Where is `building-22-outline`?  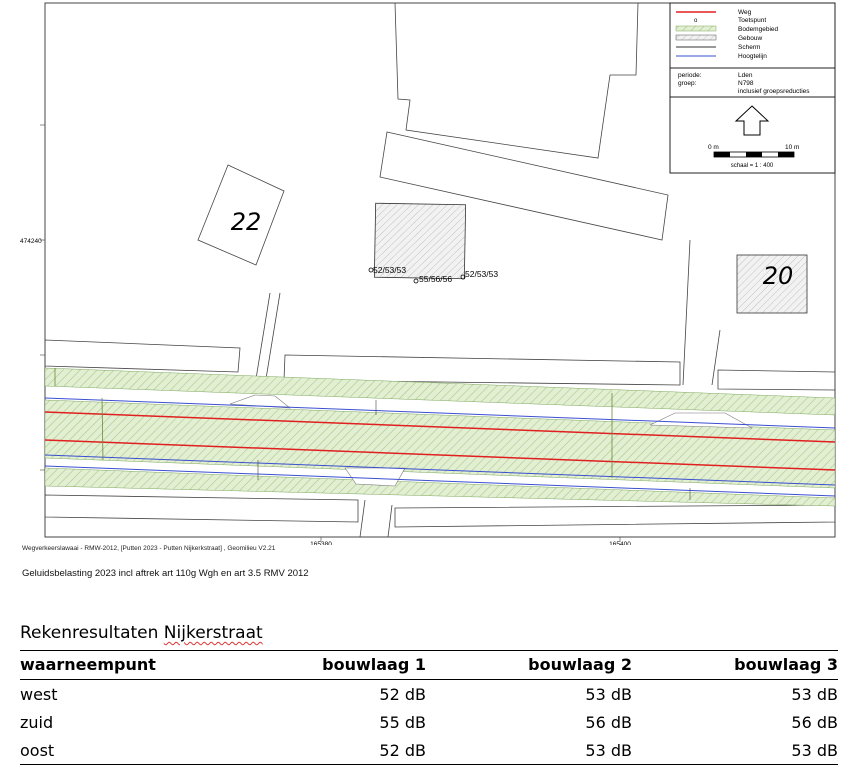
building-22-outline is located at coordinates (241, 215).